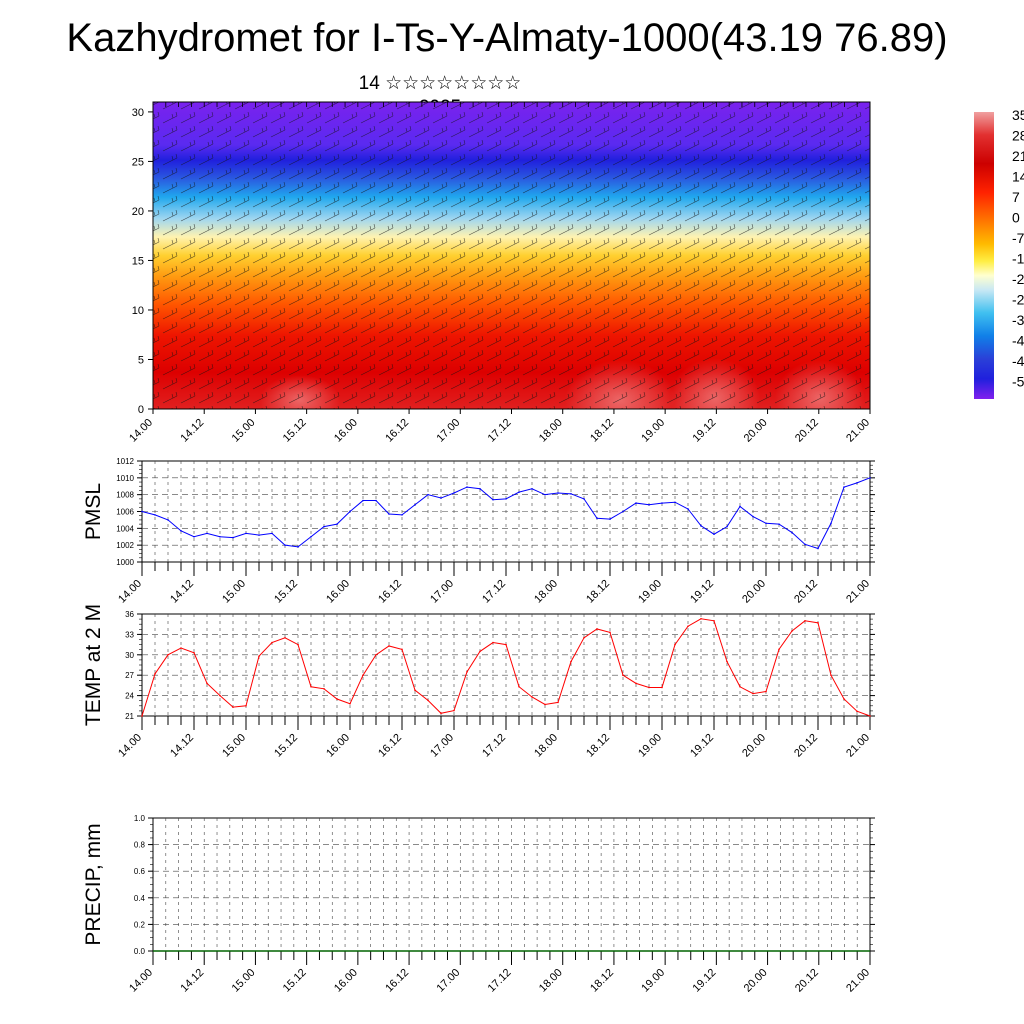  Describe the element at coordinates (346, 431) in the screenshot. I see `x-tick-label: 16.00` at that location.